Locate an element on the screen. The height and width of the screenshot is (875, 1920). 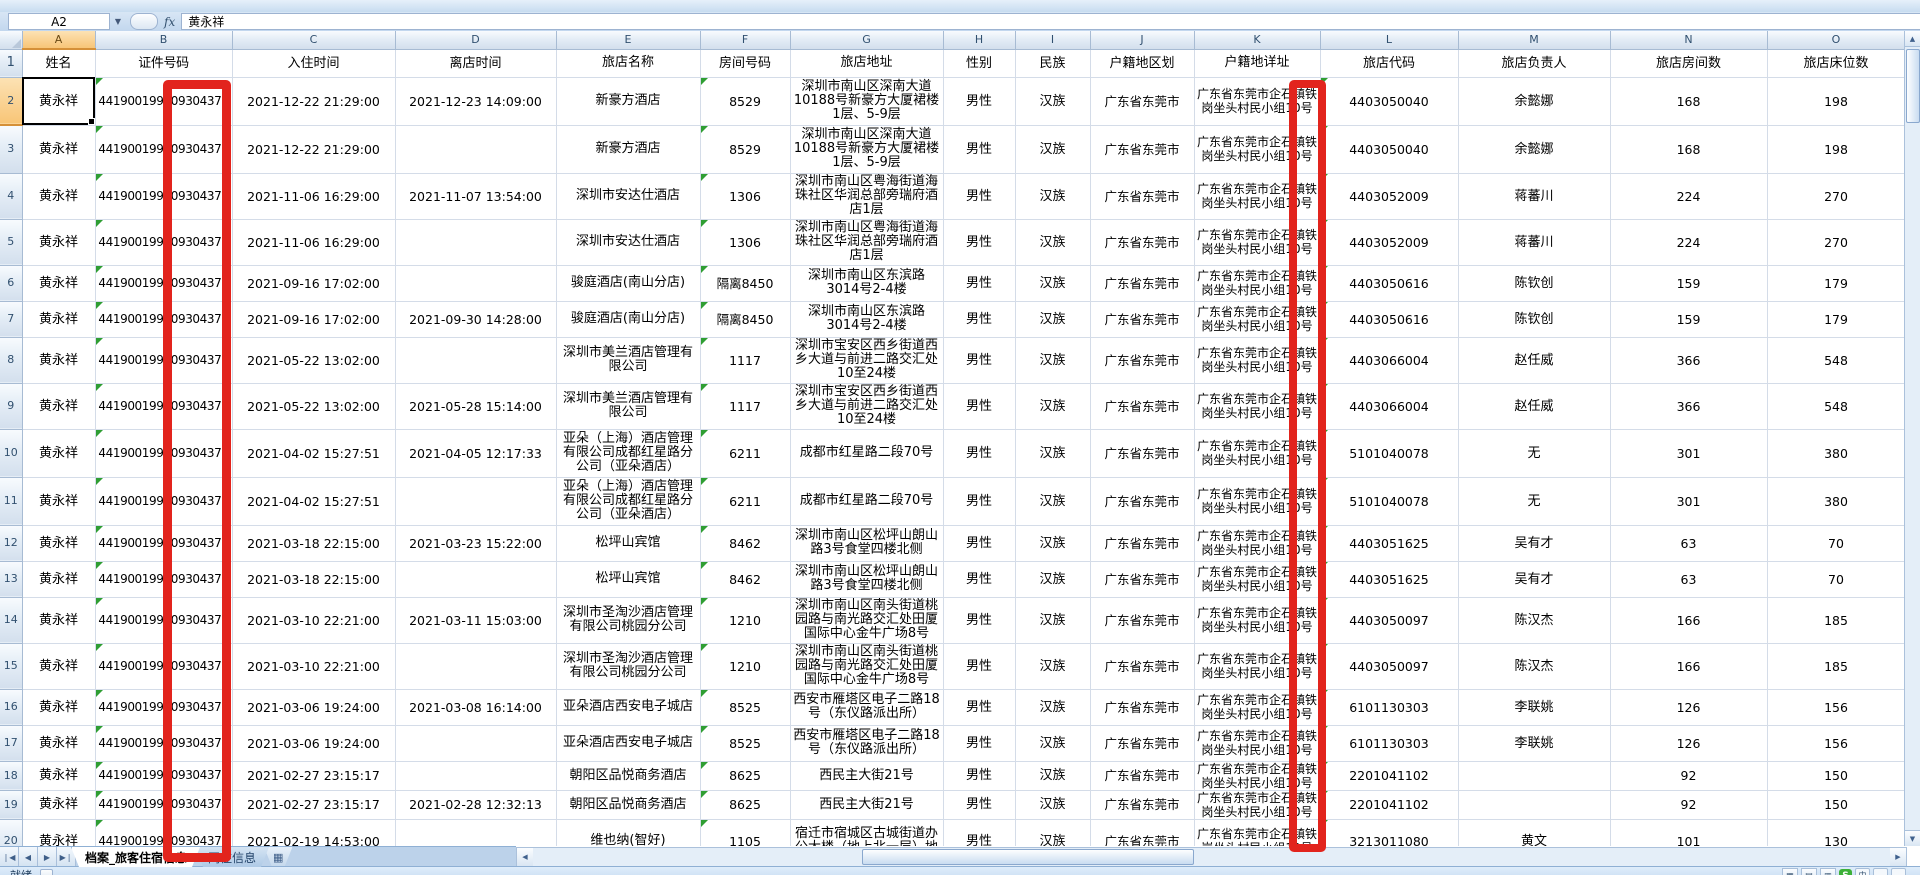
cell-H18: 男性 is located at coordinates (979, 776).